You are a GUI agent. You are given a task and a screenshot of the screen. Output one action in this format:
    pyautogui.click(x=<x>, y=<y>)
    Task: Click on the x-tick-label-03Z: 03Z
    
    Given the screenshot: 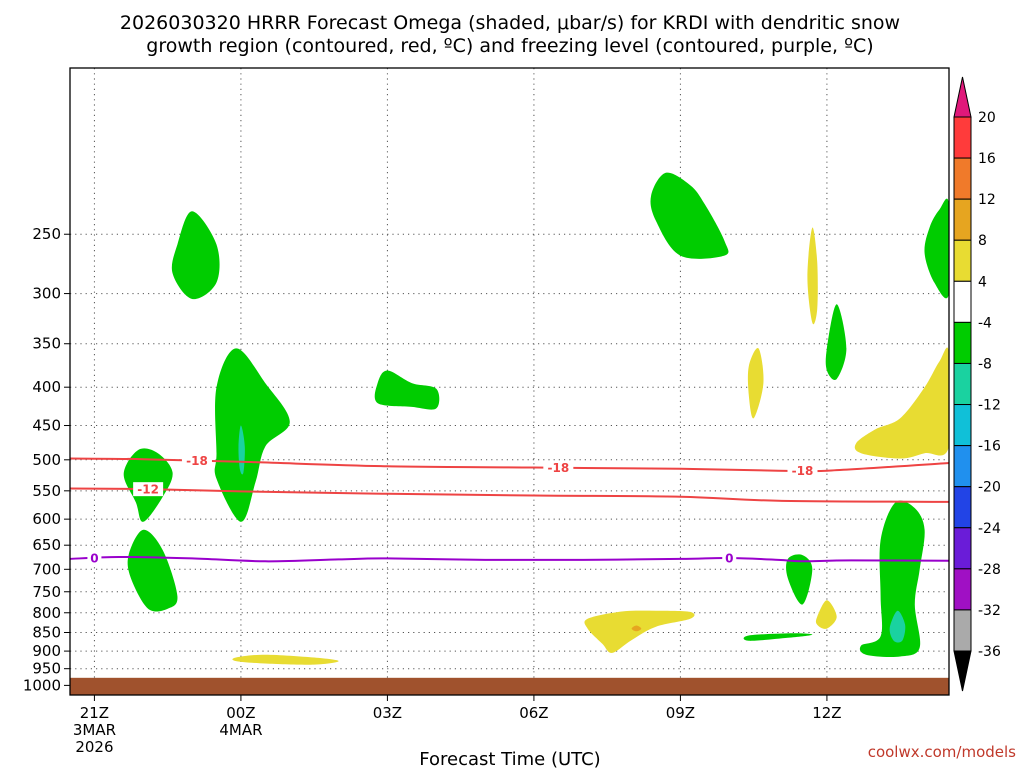 What is the action you would take?
    pyautogui.click(x=387, y=713)
    